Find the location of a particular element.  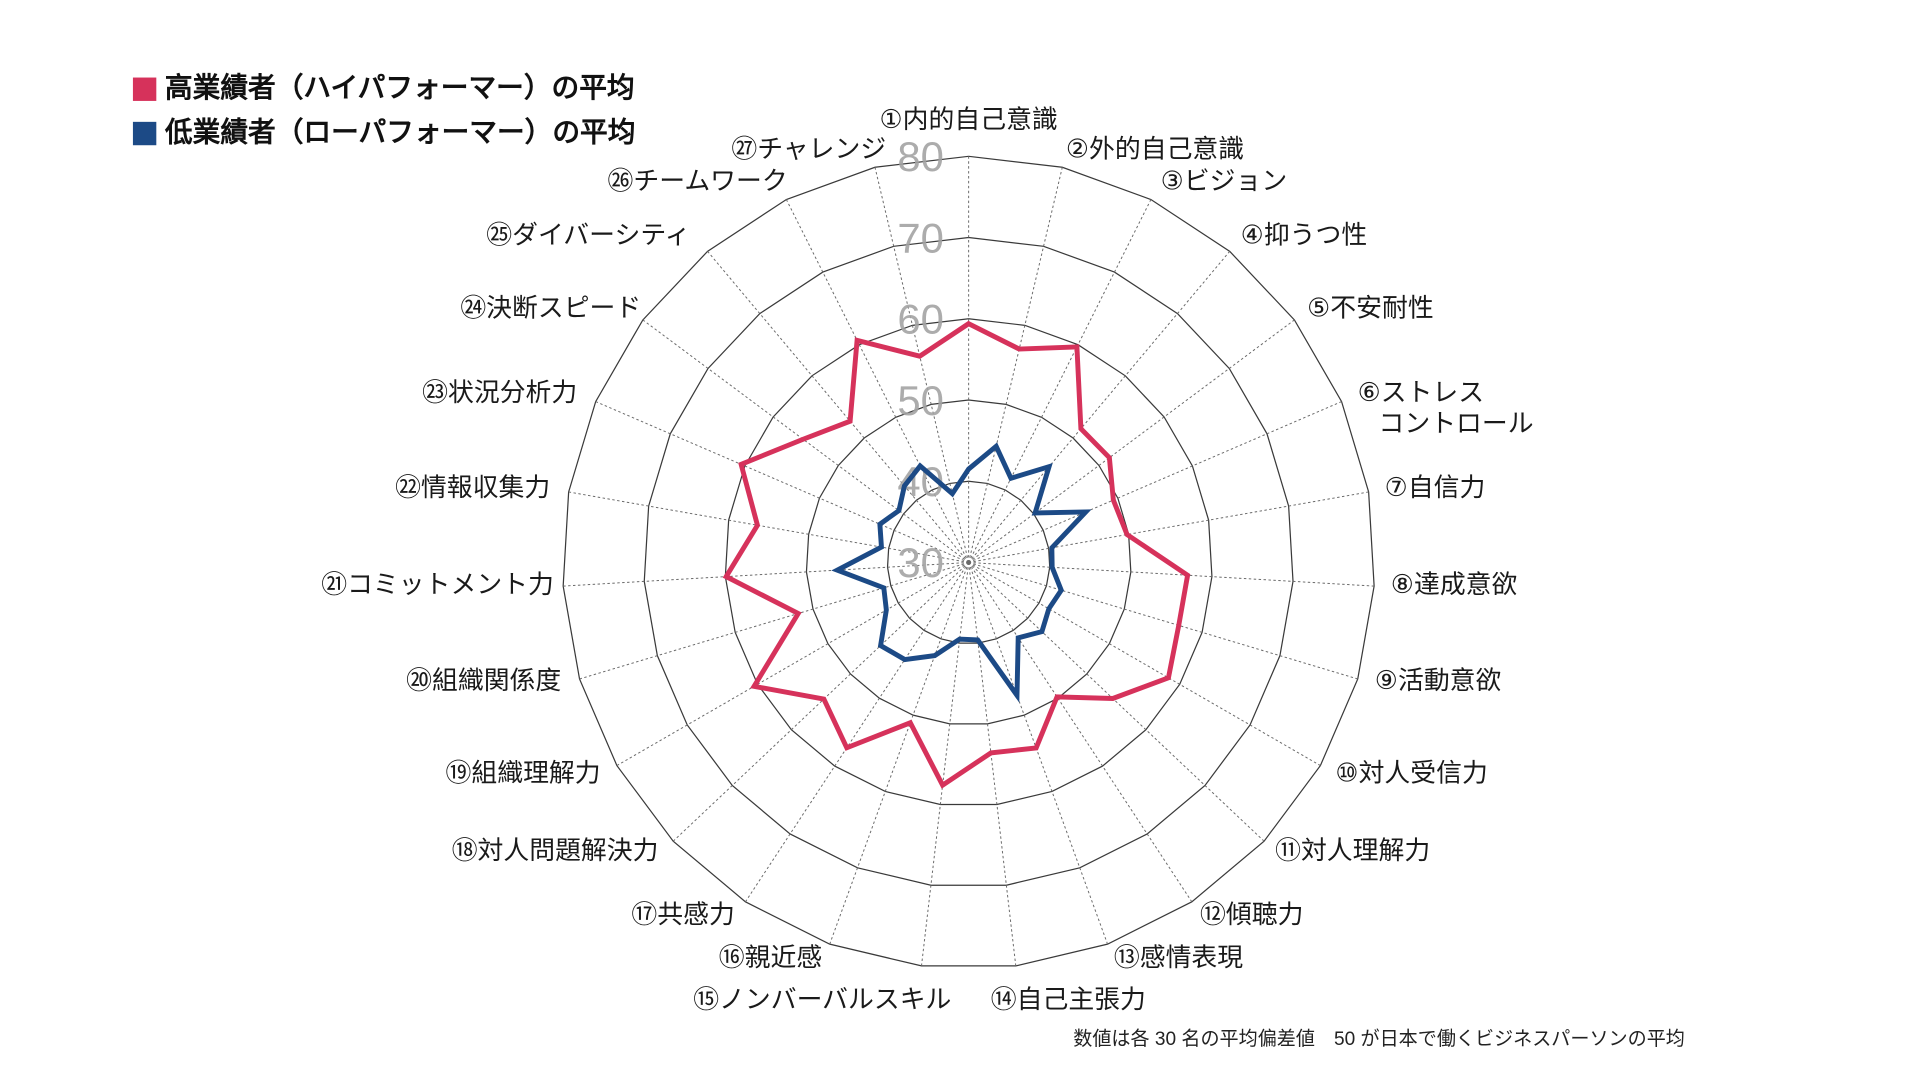

series-line-low-performers is located at coordinates (961, 572).